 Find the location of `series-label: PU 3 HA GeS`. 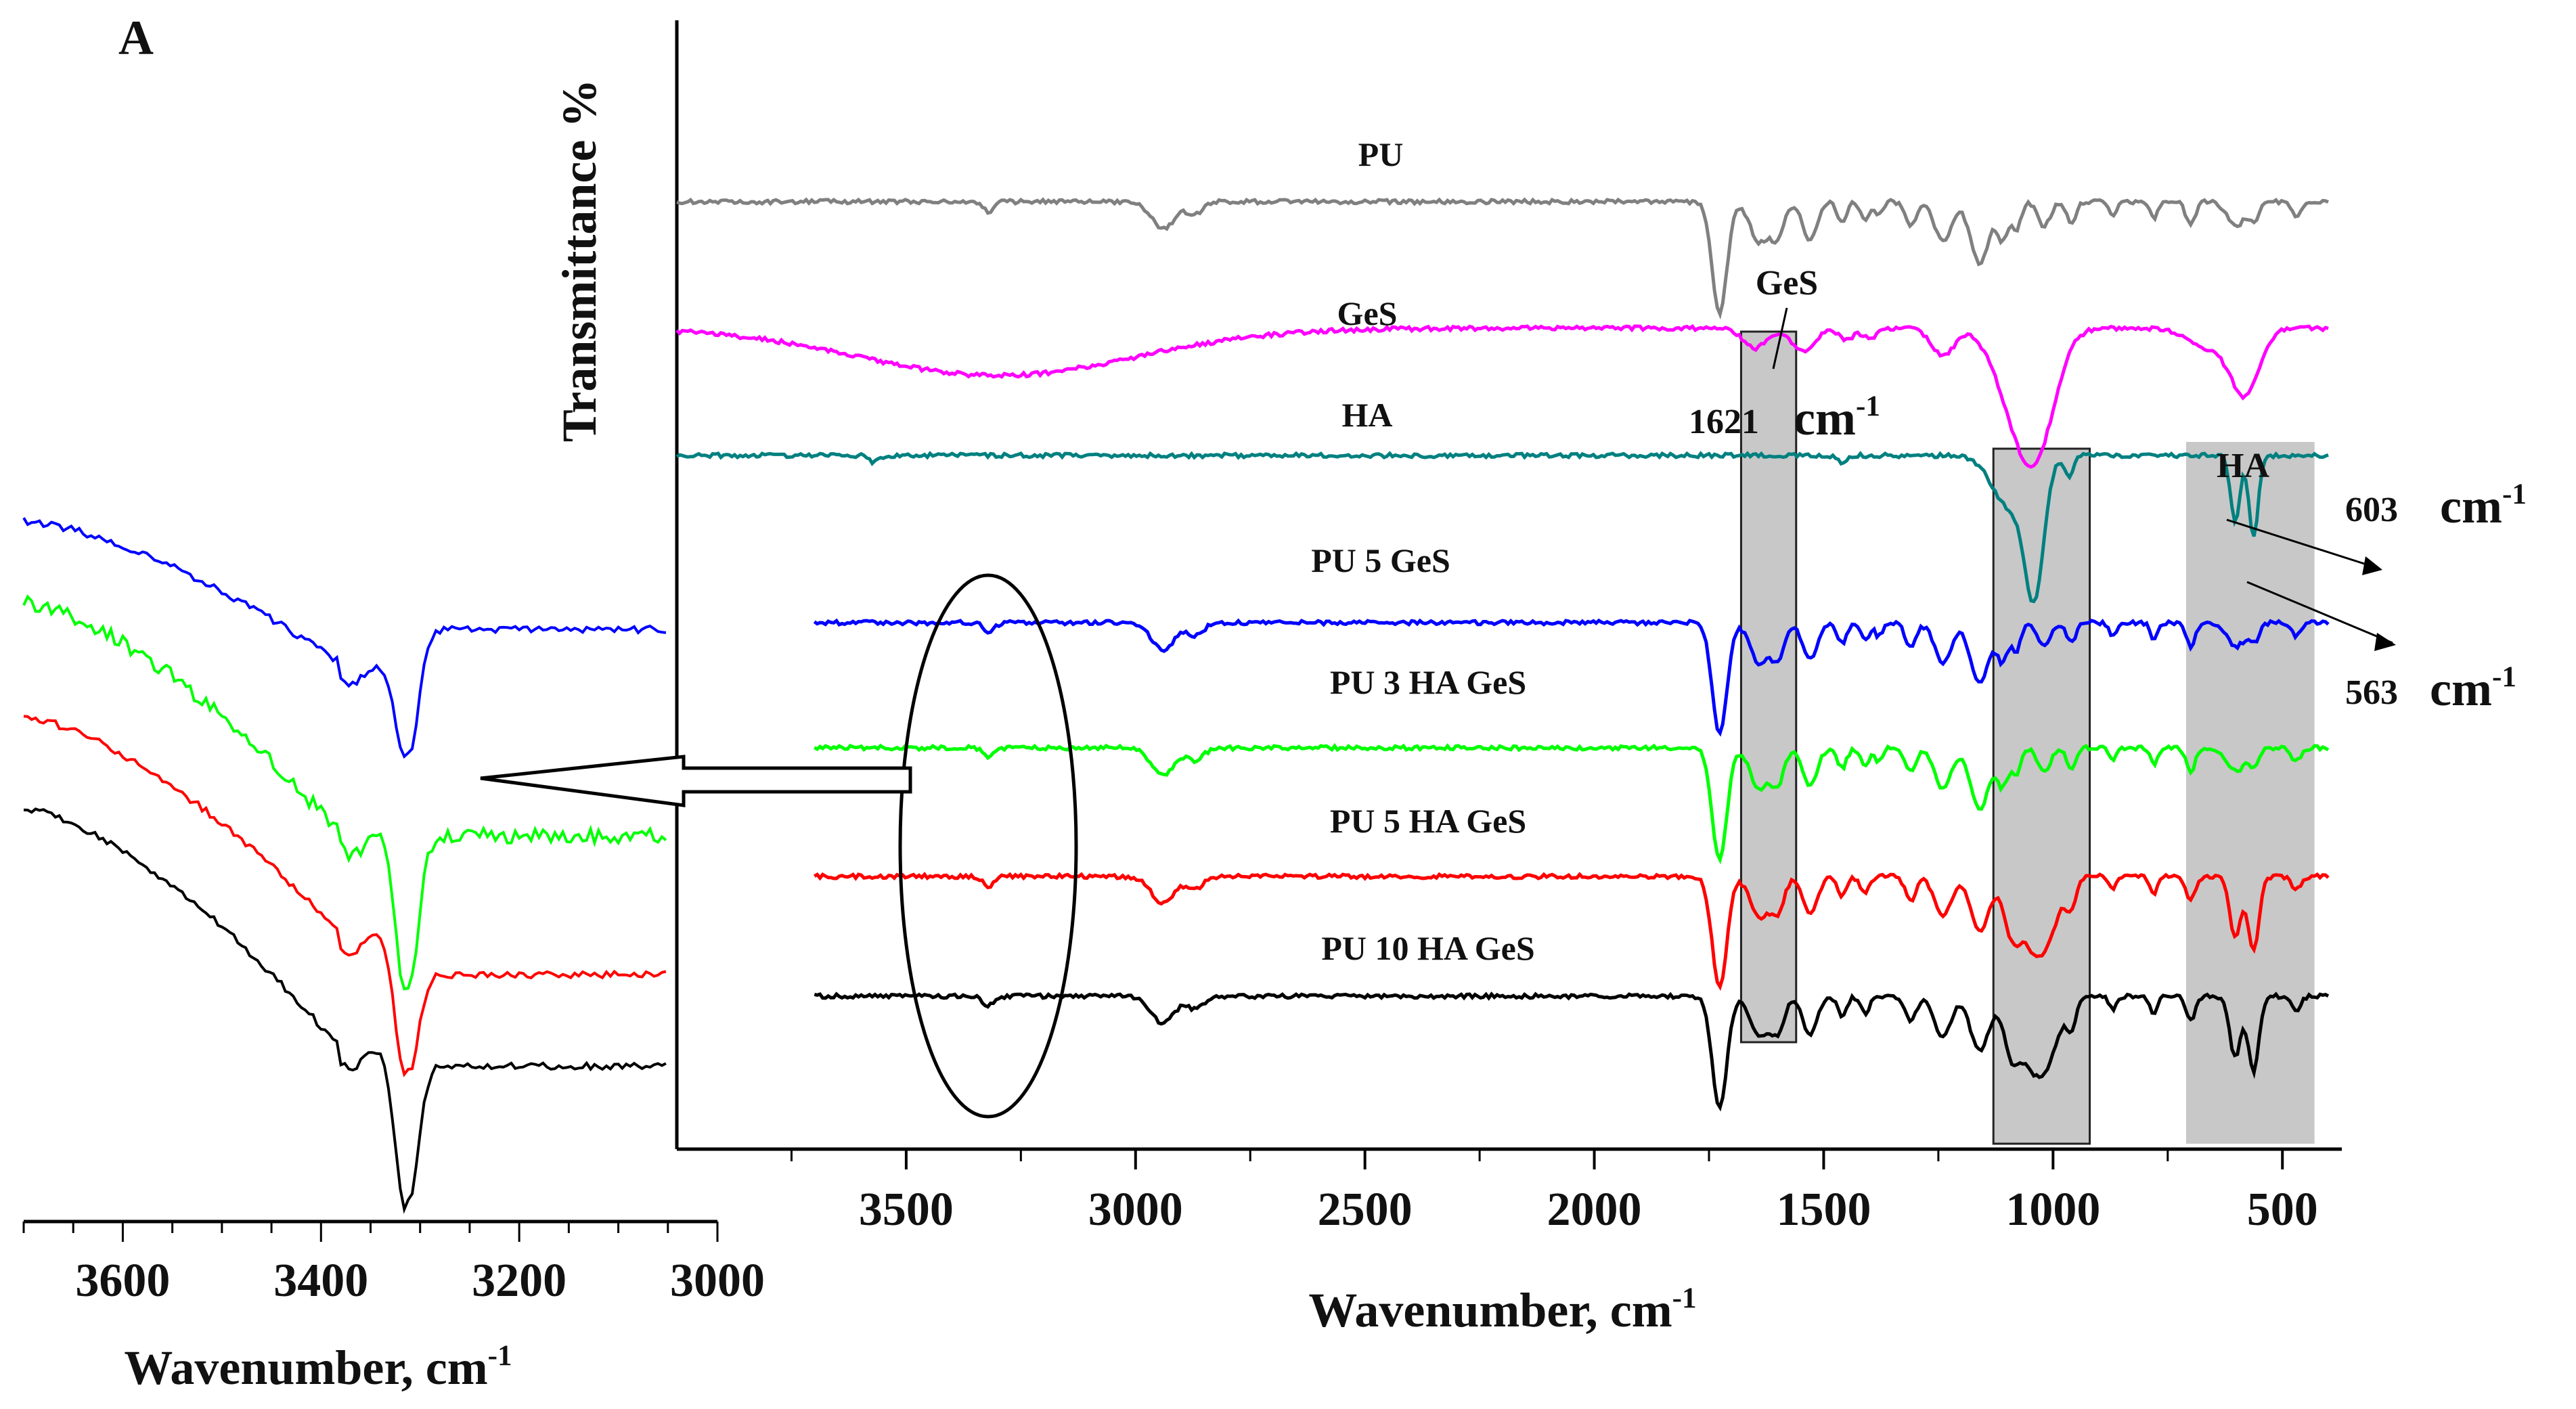

series-label: PU 3 HA GeS is located at coordinates (1428, 682).